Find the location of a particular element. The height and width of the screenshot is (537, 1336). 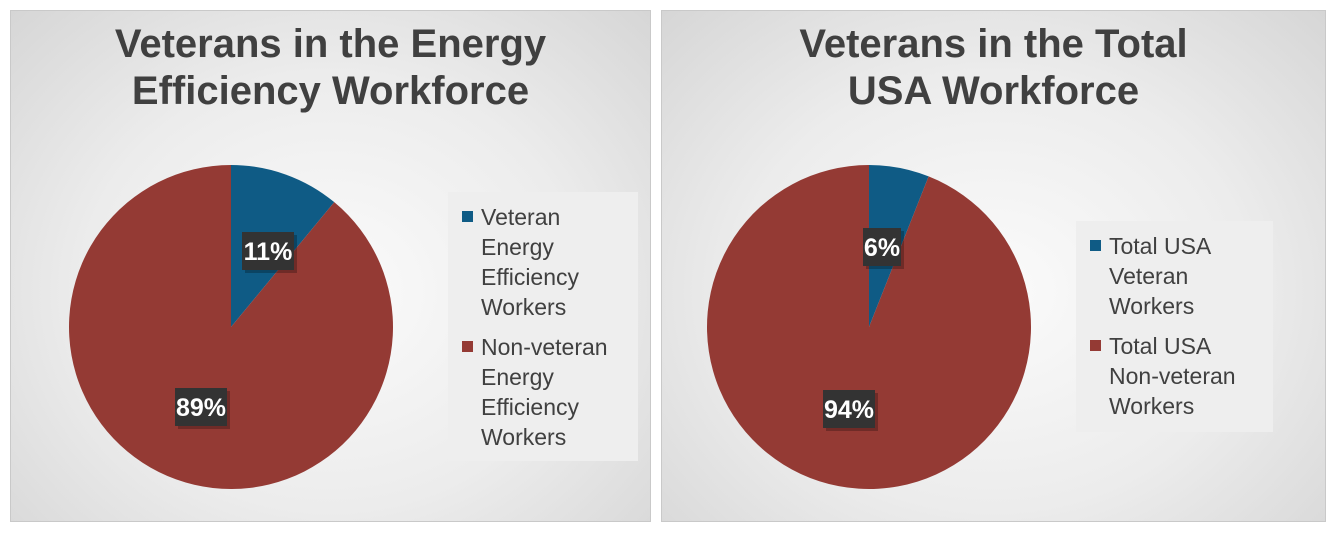

legend-item-veteran: Veteran Energy Efficiency Workers is located at coordinates (543, 262).